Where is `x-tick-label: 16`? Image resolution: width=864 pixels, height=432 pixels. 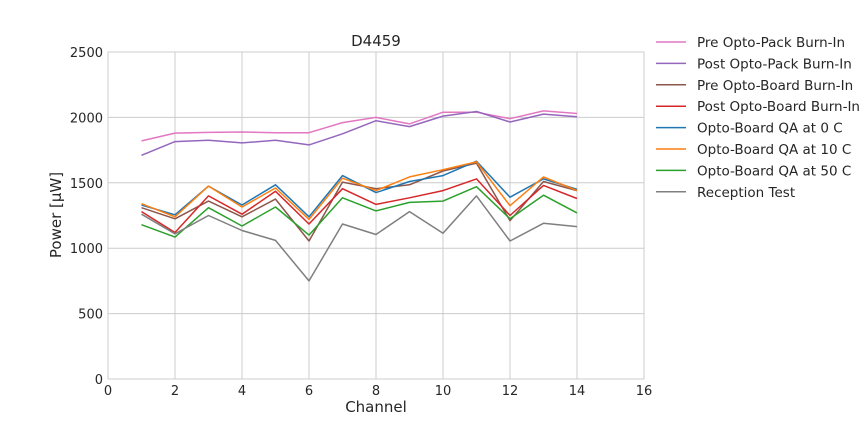
x-tick-label: 16 is located at coordinates (644, 391).